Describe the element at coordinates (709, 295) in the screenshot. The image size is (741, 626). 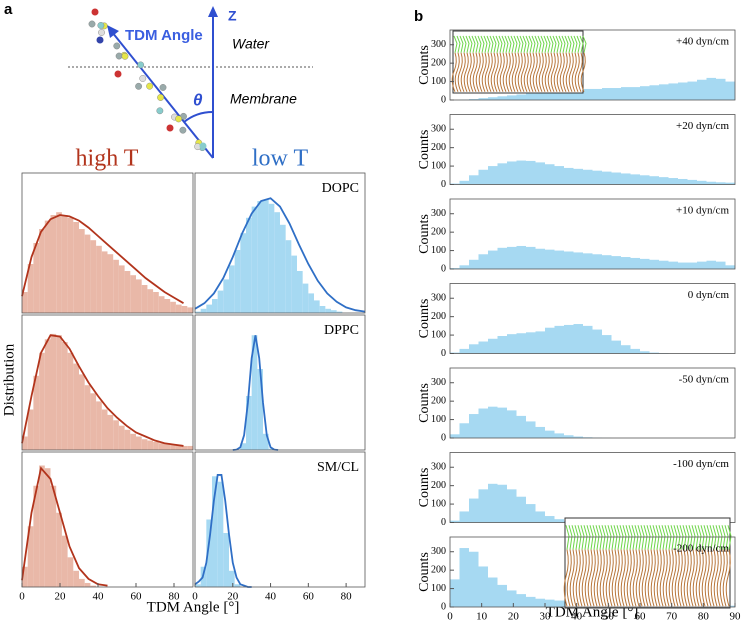
I see `annotation: 0 dyn/cm` at that location.